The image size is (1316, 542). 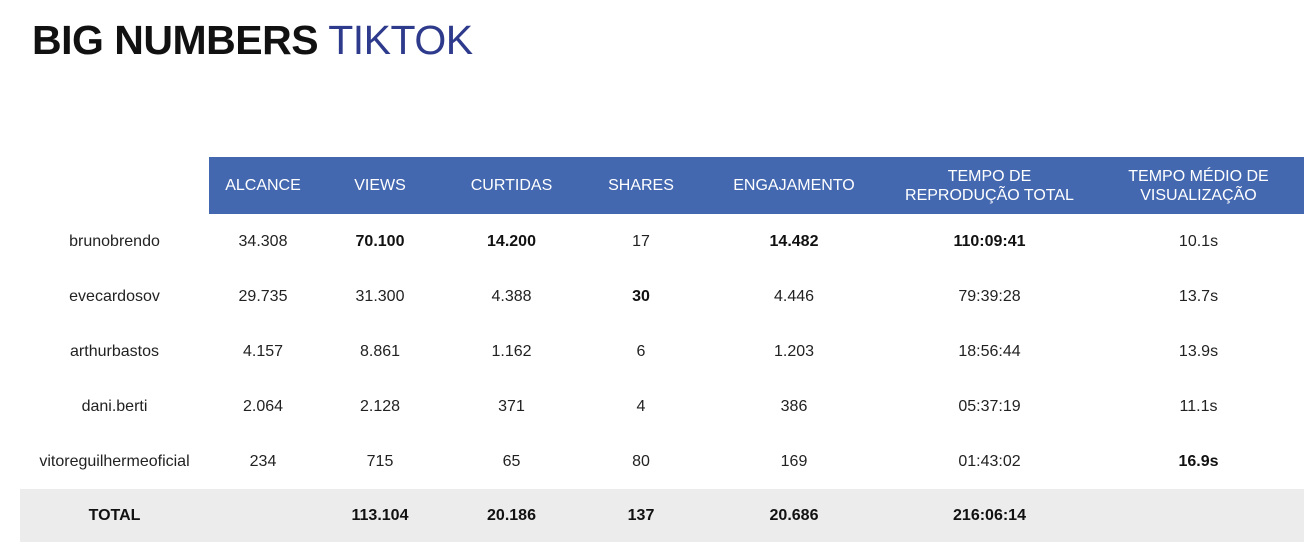 What do you see at coordinates (794, 406) in the screenshot?
I see `cell-engajamento: 386` at bounding box center [794, 406].